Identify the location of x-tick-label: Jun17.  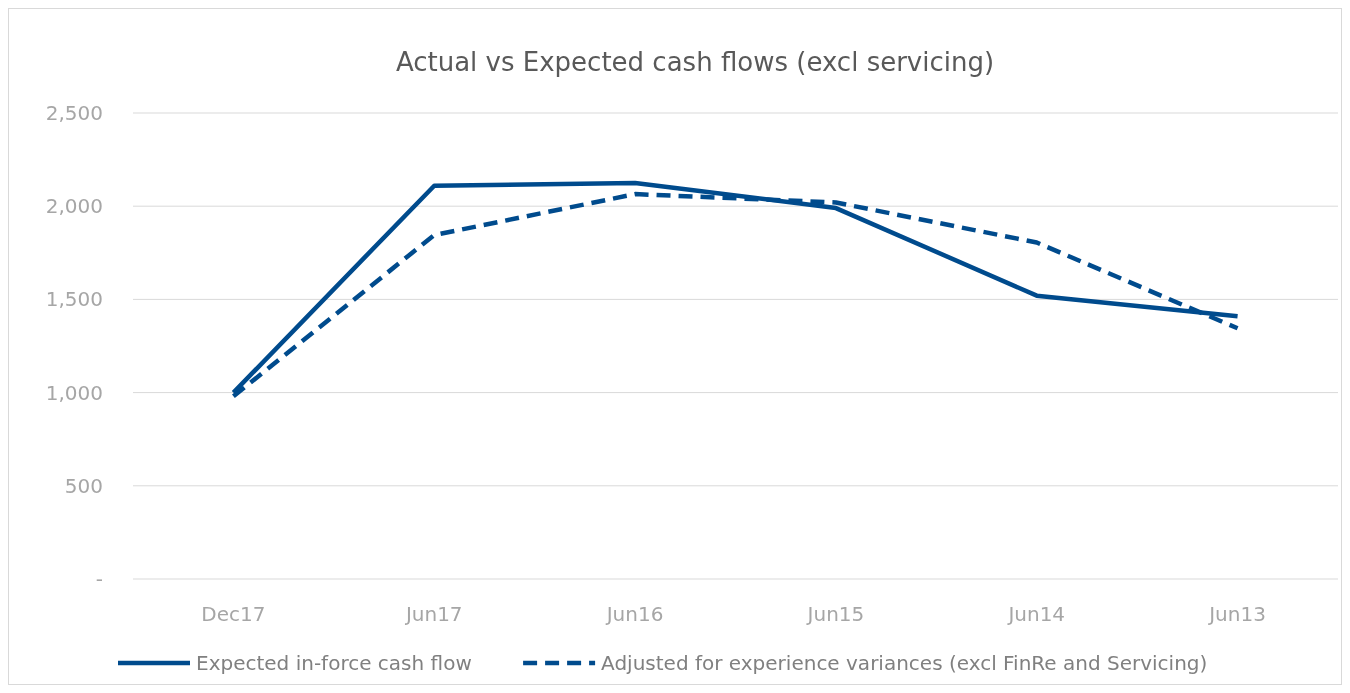
(433, 614).